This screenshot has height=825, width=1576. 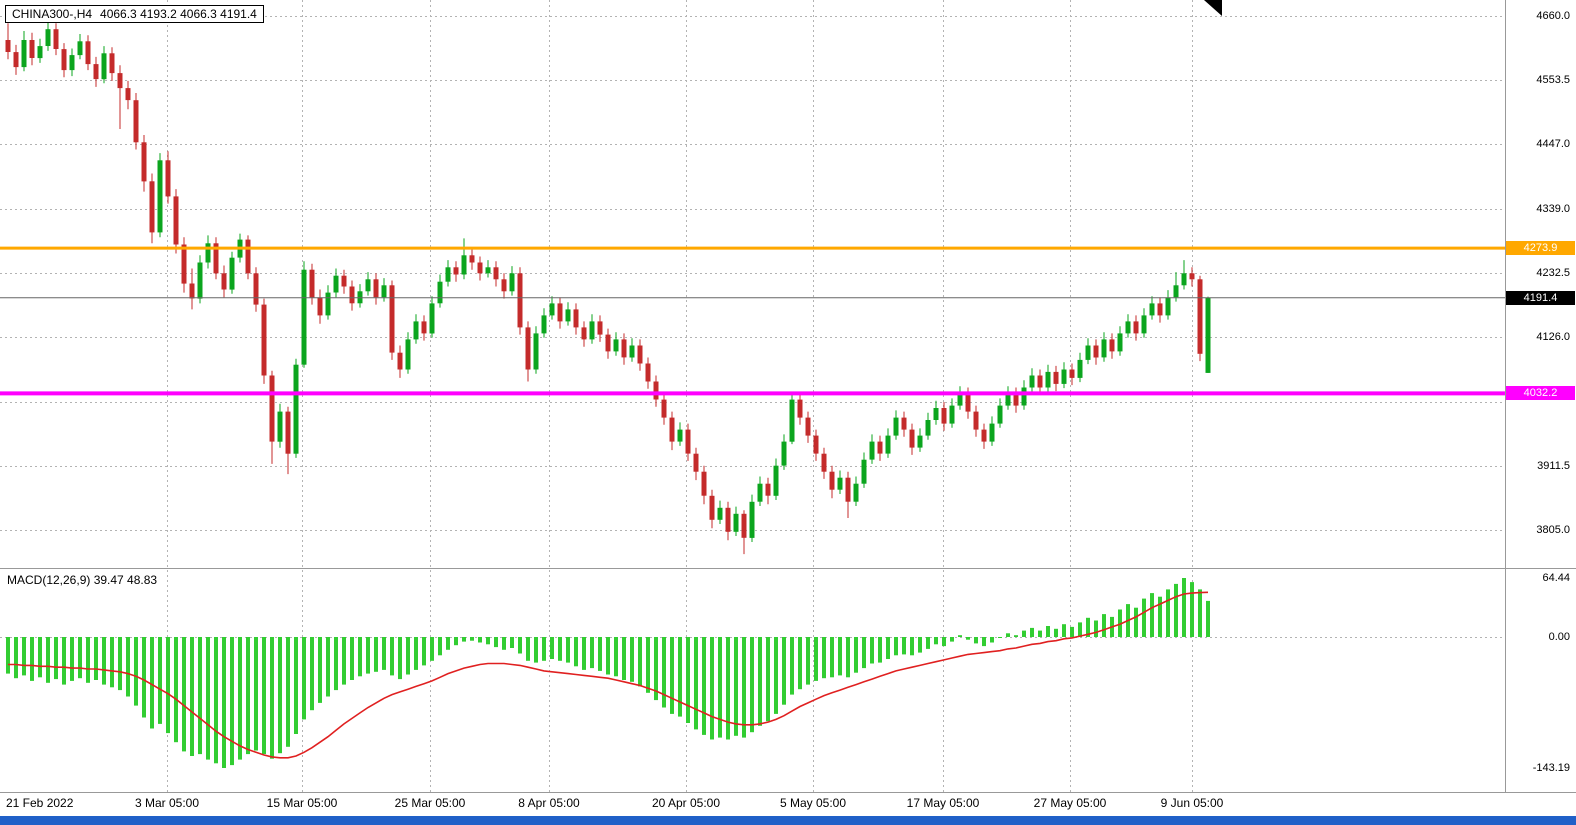 What do you see at coordinates (178, 14) in the screenshot?
I see `chart-ohlc-values: 4066.3 4193.2 4066.3 4191.4` at bounding box center [178, 14].